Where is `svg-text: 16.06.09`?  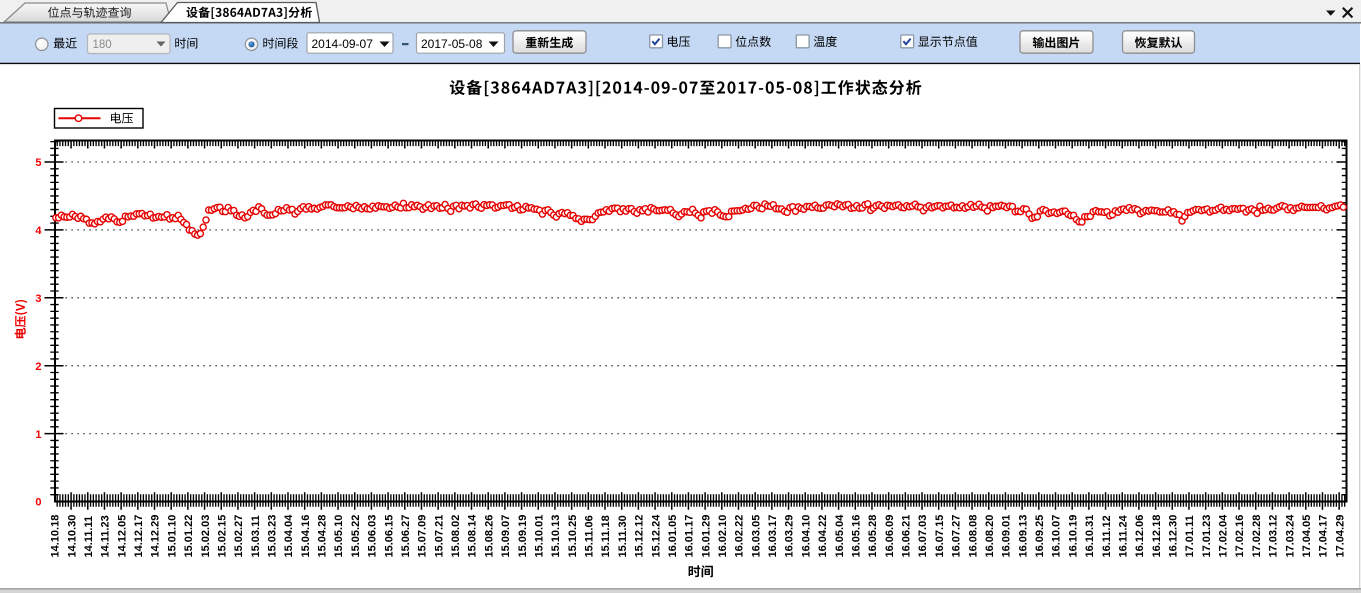
svg-text: 16.06.09 is located at coordinates (890, 536).